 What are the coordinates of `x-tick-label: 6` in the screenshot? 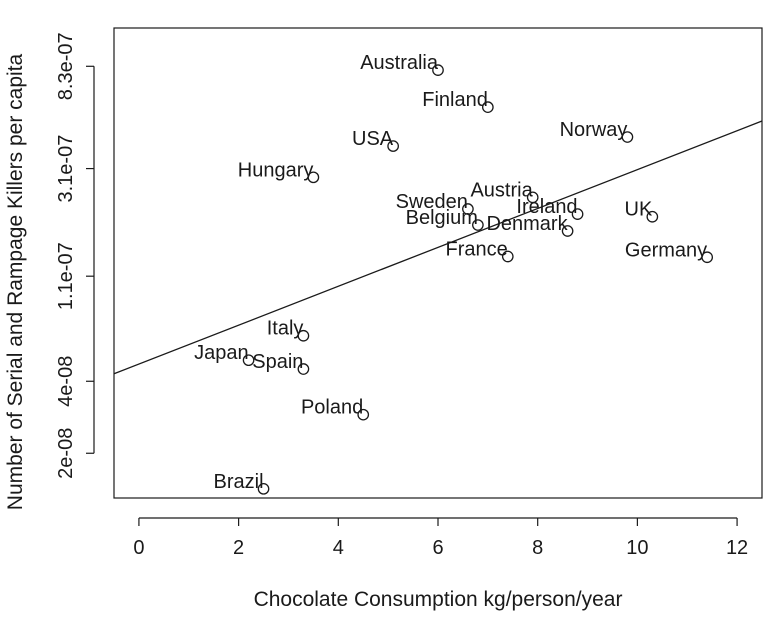 It's located at (437, 548).